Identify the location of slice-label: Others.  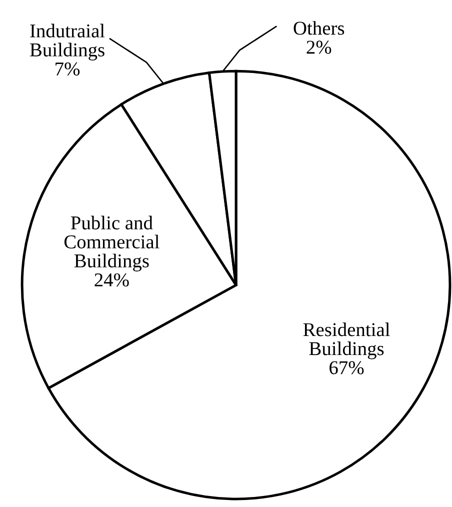
(319, 28).